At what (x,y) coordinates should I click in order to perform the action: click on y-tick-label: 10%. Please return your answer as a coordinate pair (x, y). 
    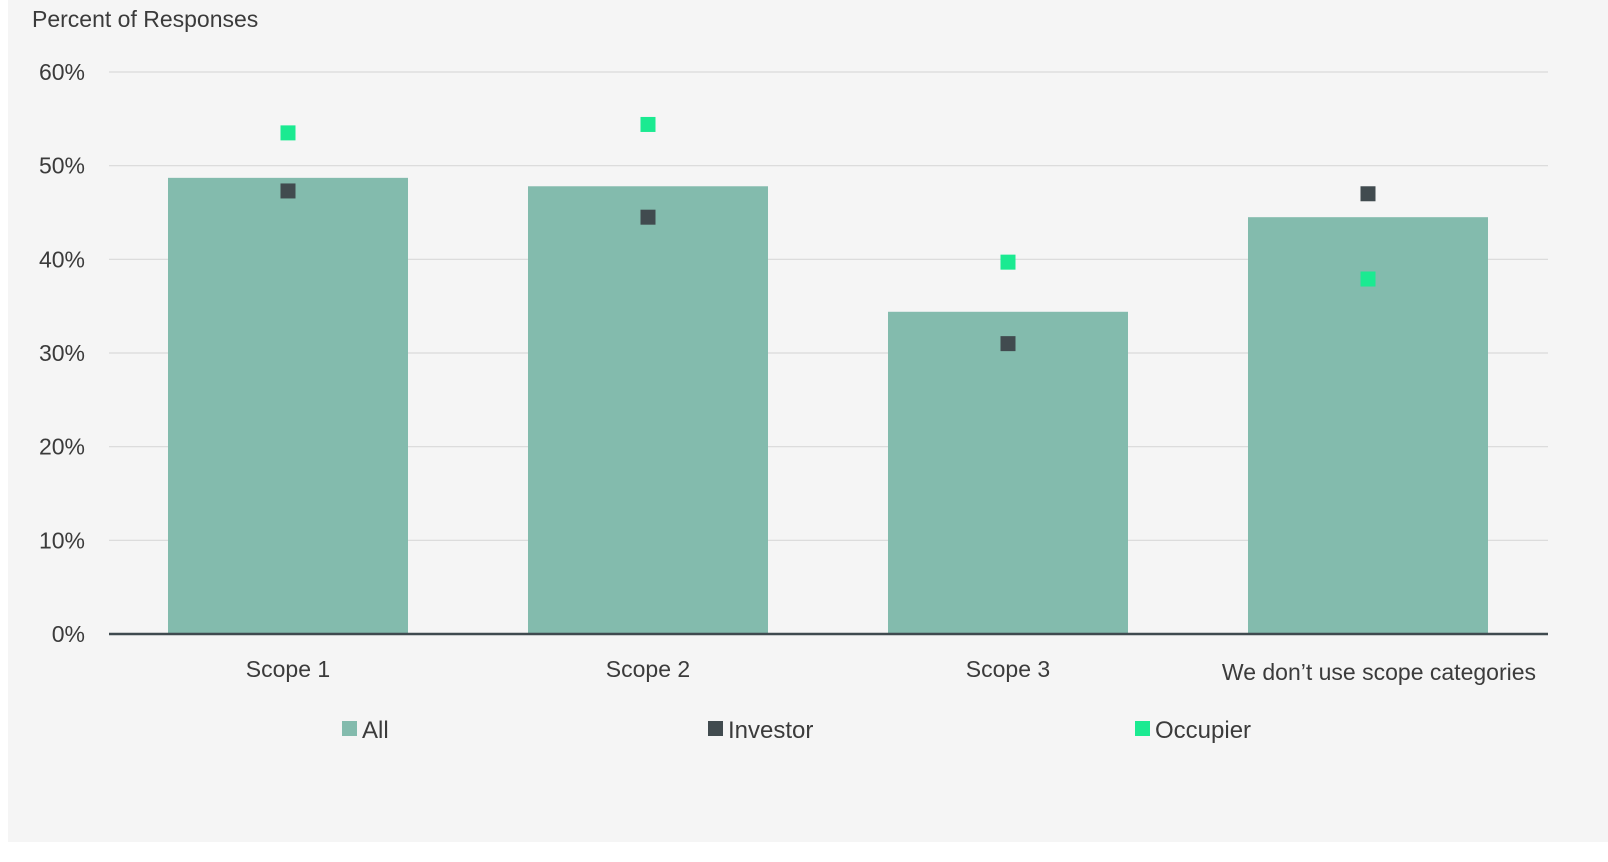
    Looking at the image, I should click on (62, 540).